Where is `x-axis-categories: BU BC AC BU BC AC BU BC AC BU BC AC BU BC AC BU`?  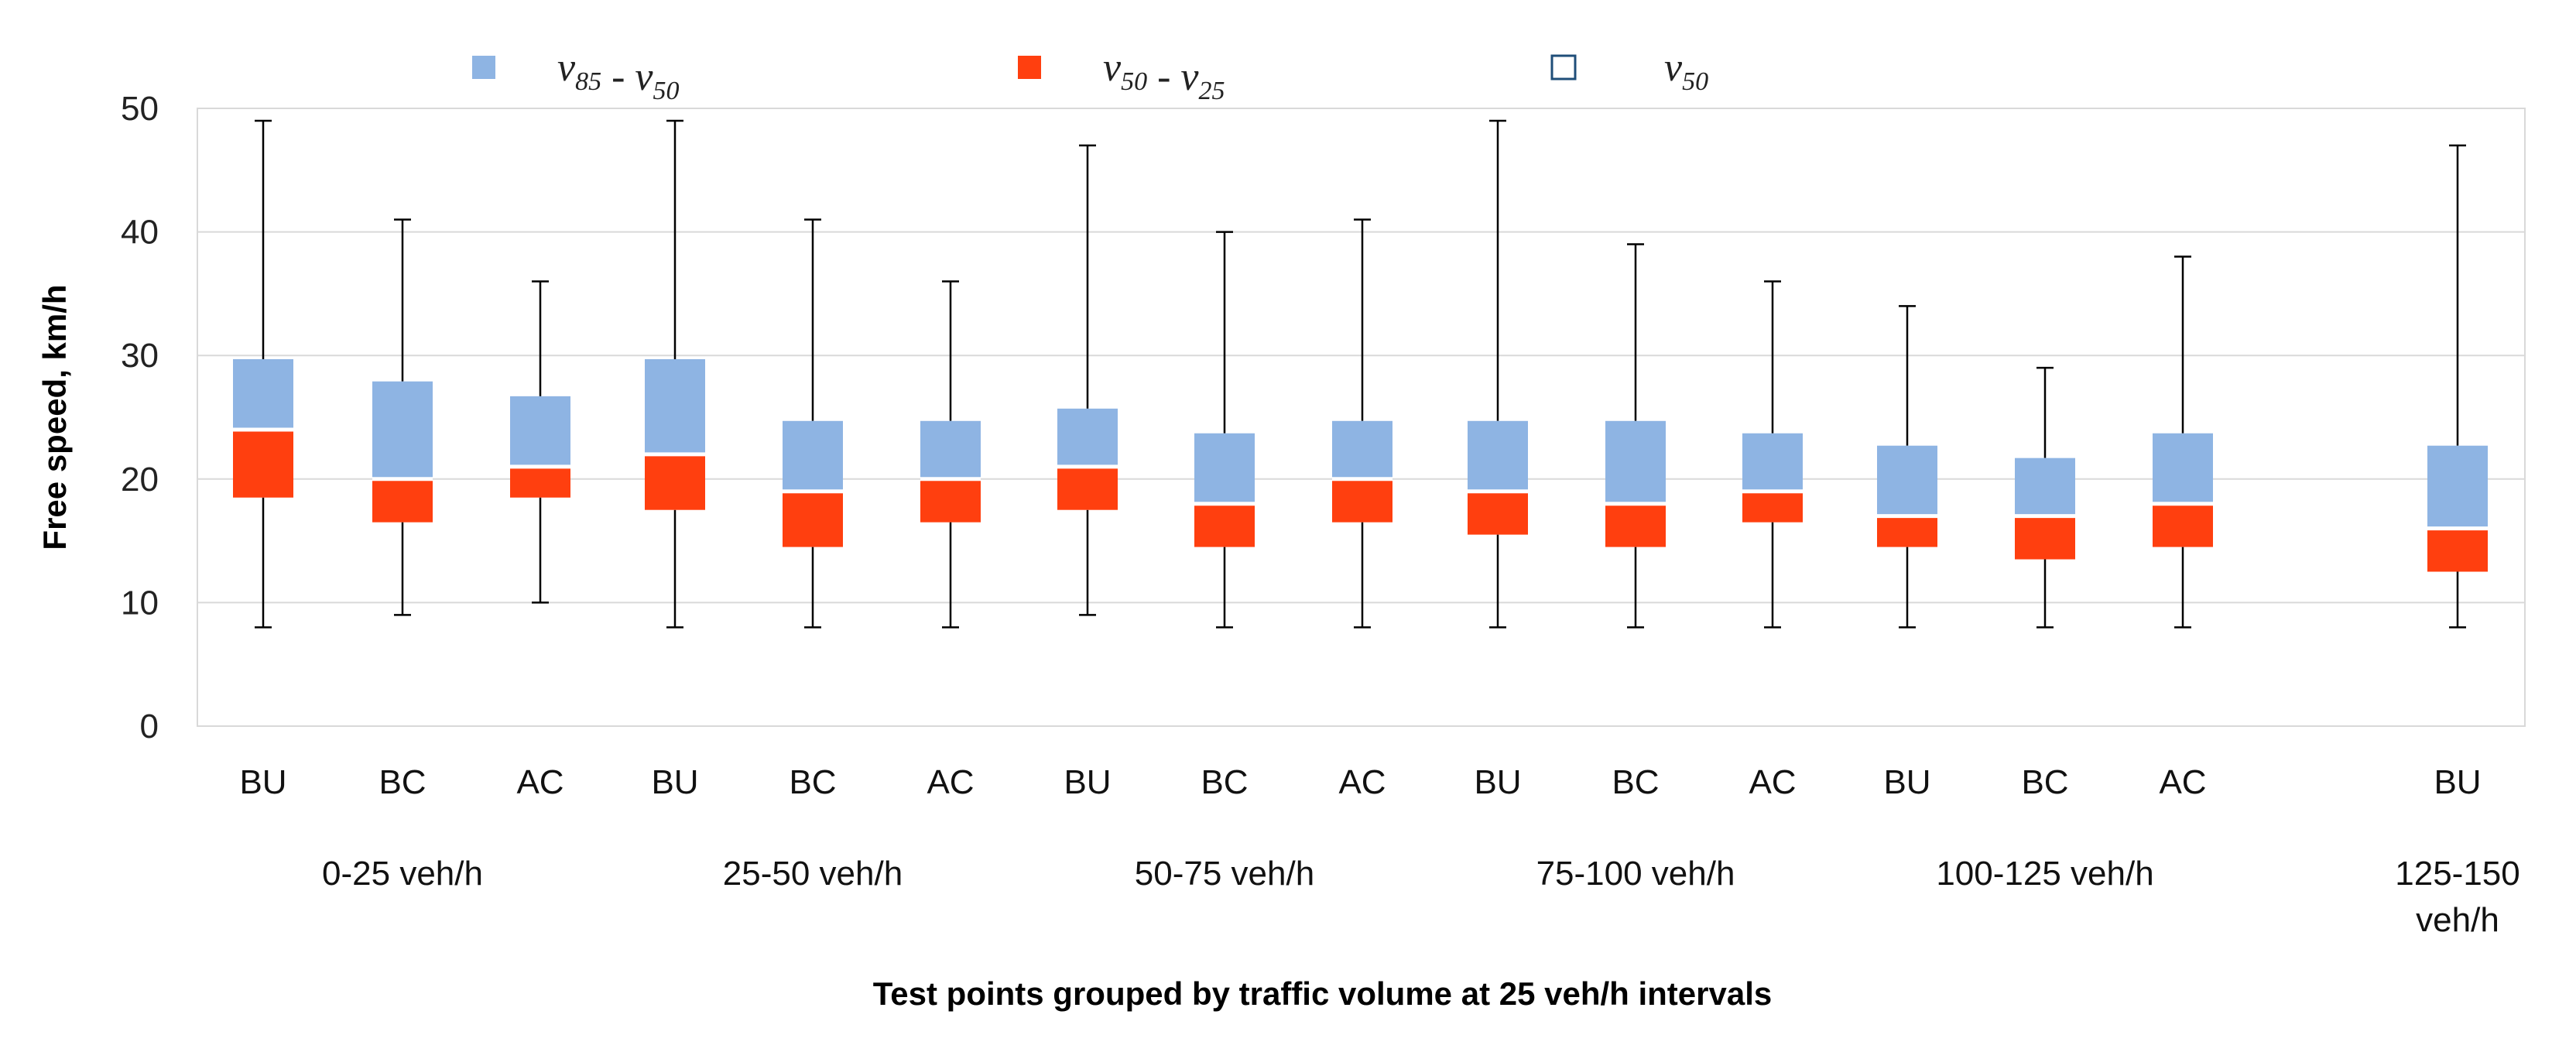 x-axis-categories: BU BC AC BU BC AC BU BC AC BU BC AC BU BC AC BU is located at coordinates (1360, 782).